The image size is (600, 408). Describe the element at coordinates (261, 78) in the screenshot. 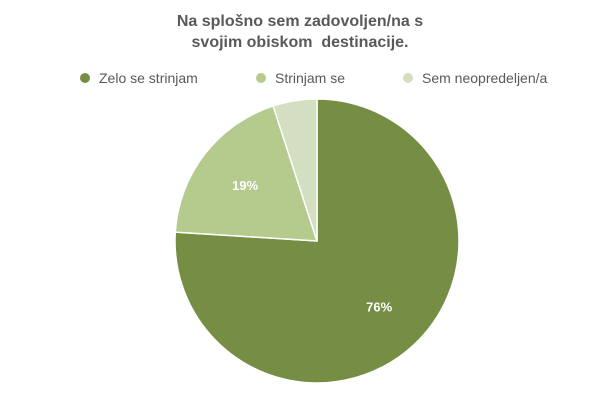

I see `legend-marker-strinjam-se` at that location.